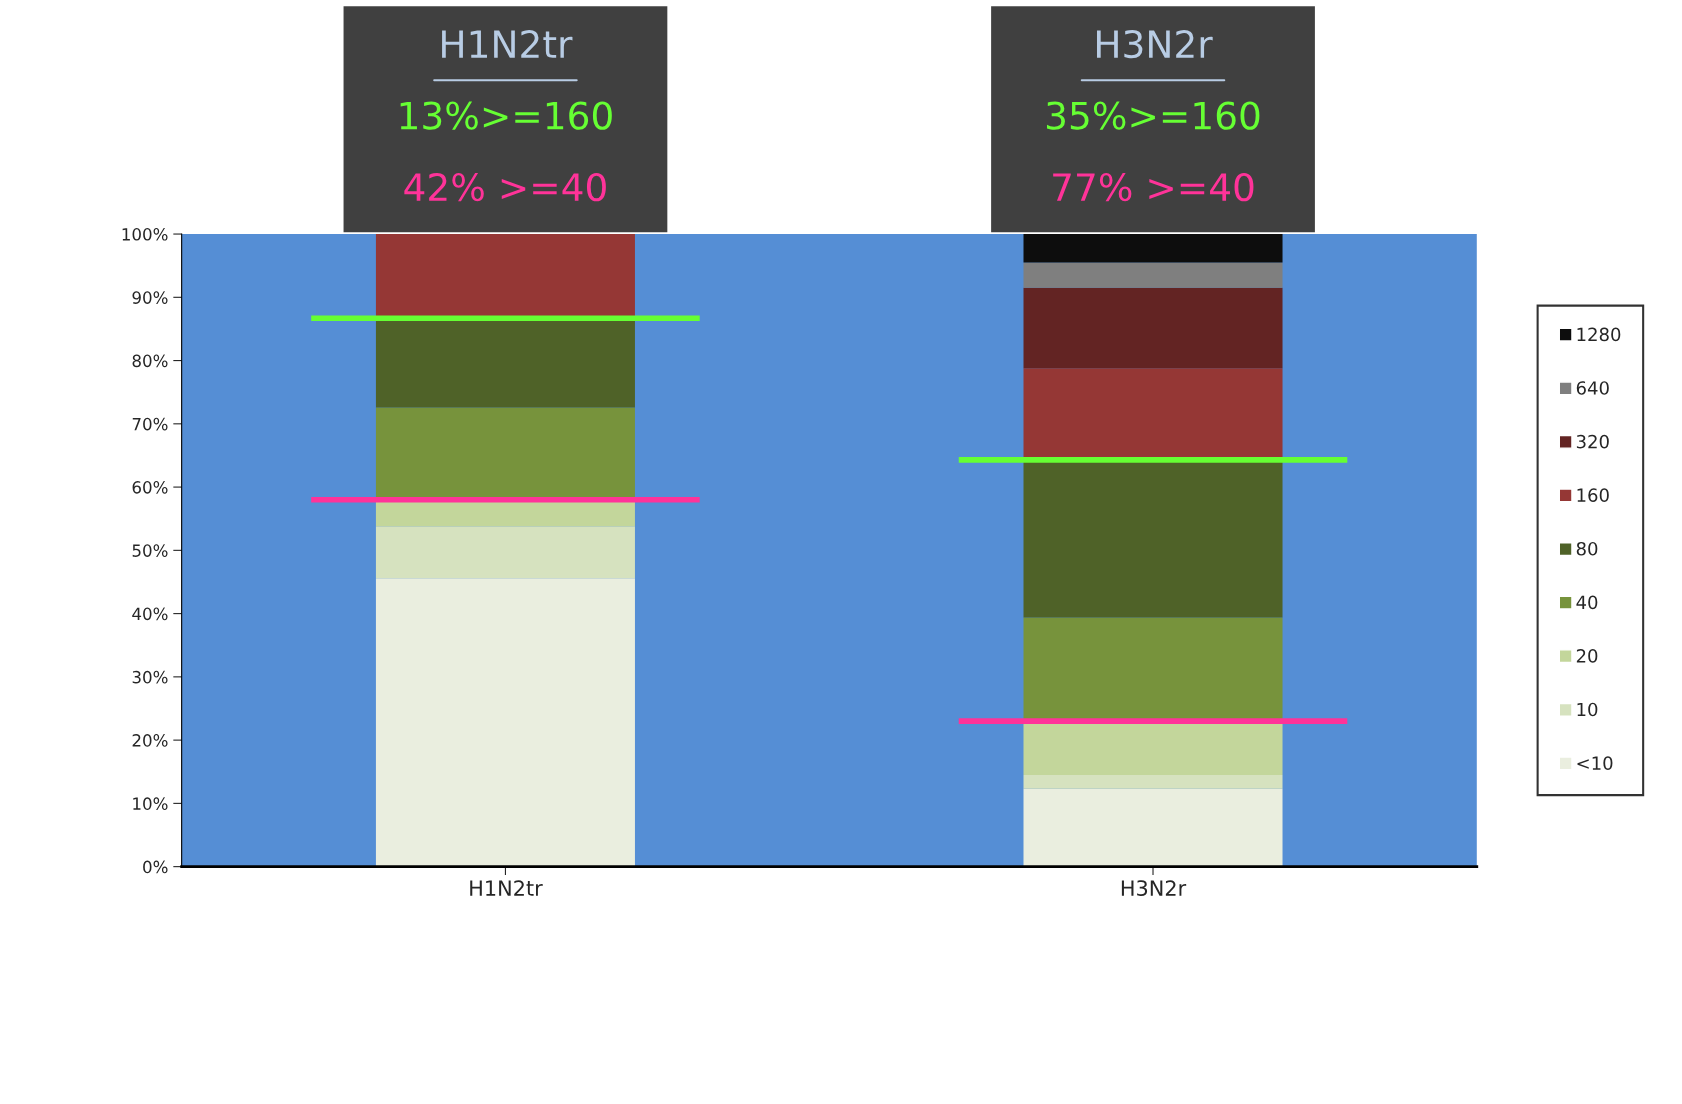  Describe the element at coordinates (150, 361) in the screenshot. I see `y-tick-label: 80%` at that location.